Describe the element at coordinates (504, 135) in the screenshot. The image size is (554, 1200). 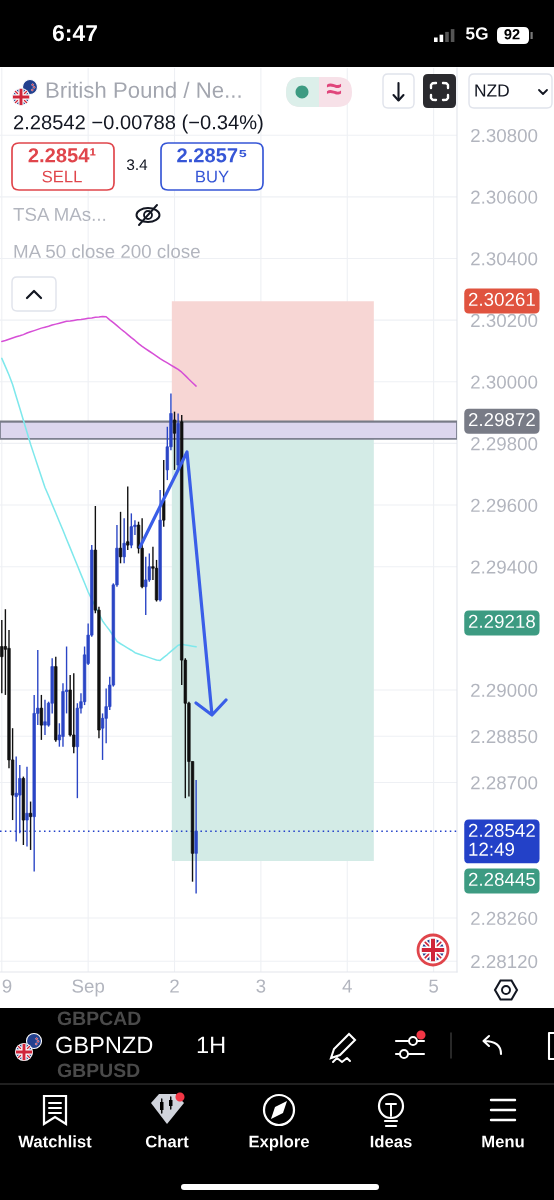
I see `y-tick-label: 2.30800` at that location.